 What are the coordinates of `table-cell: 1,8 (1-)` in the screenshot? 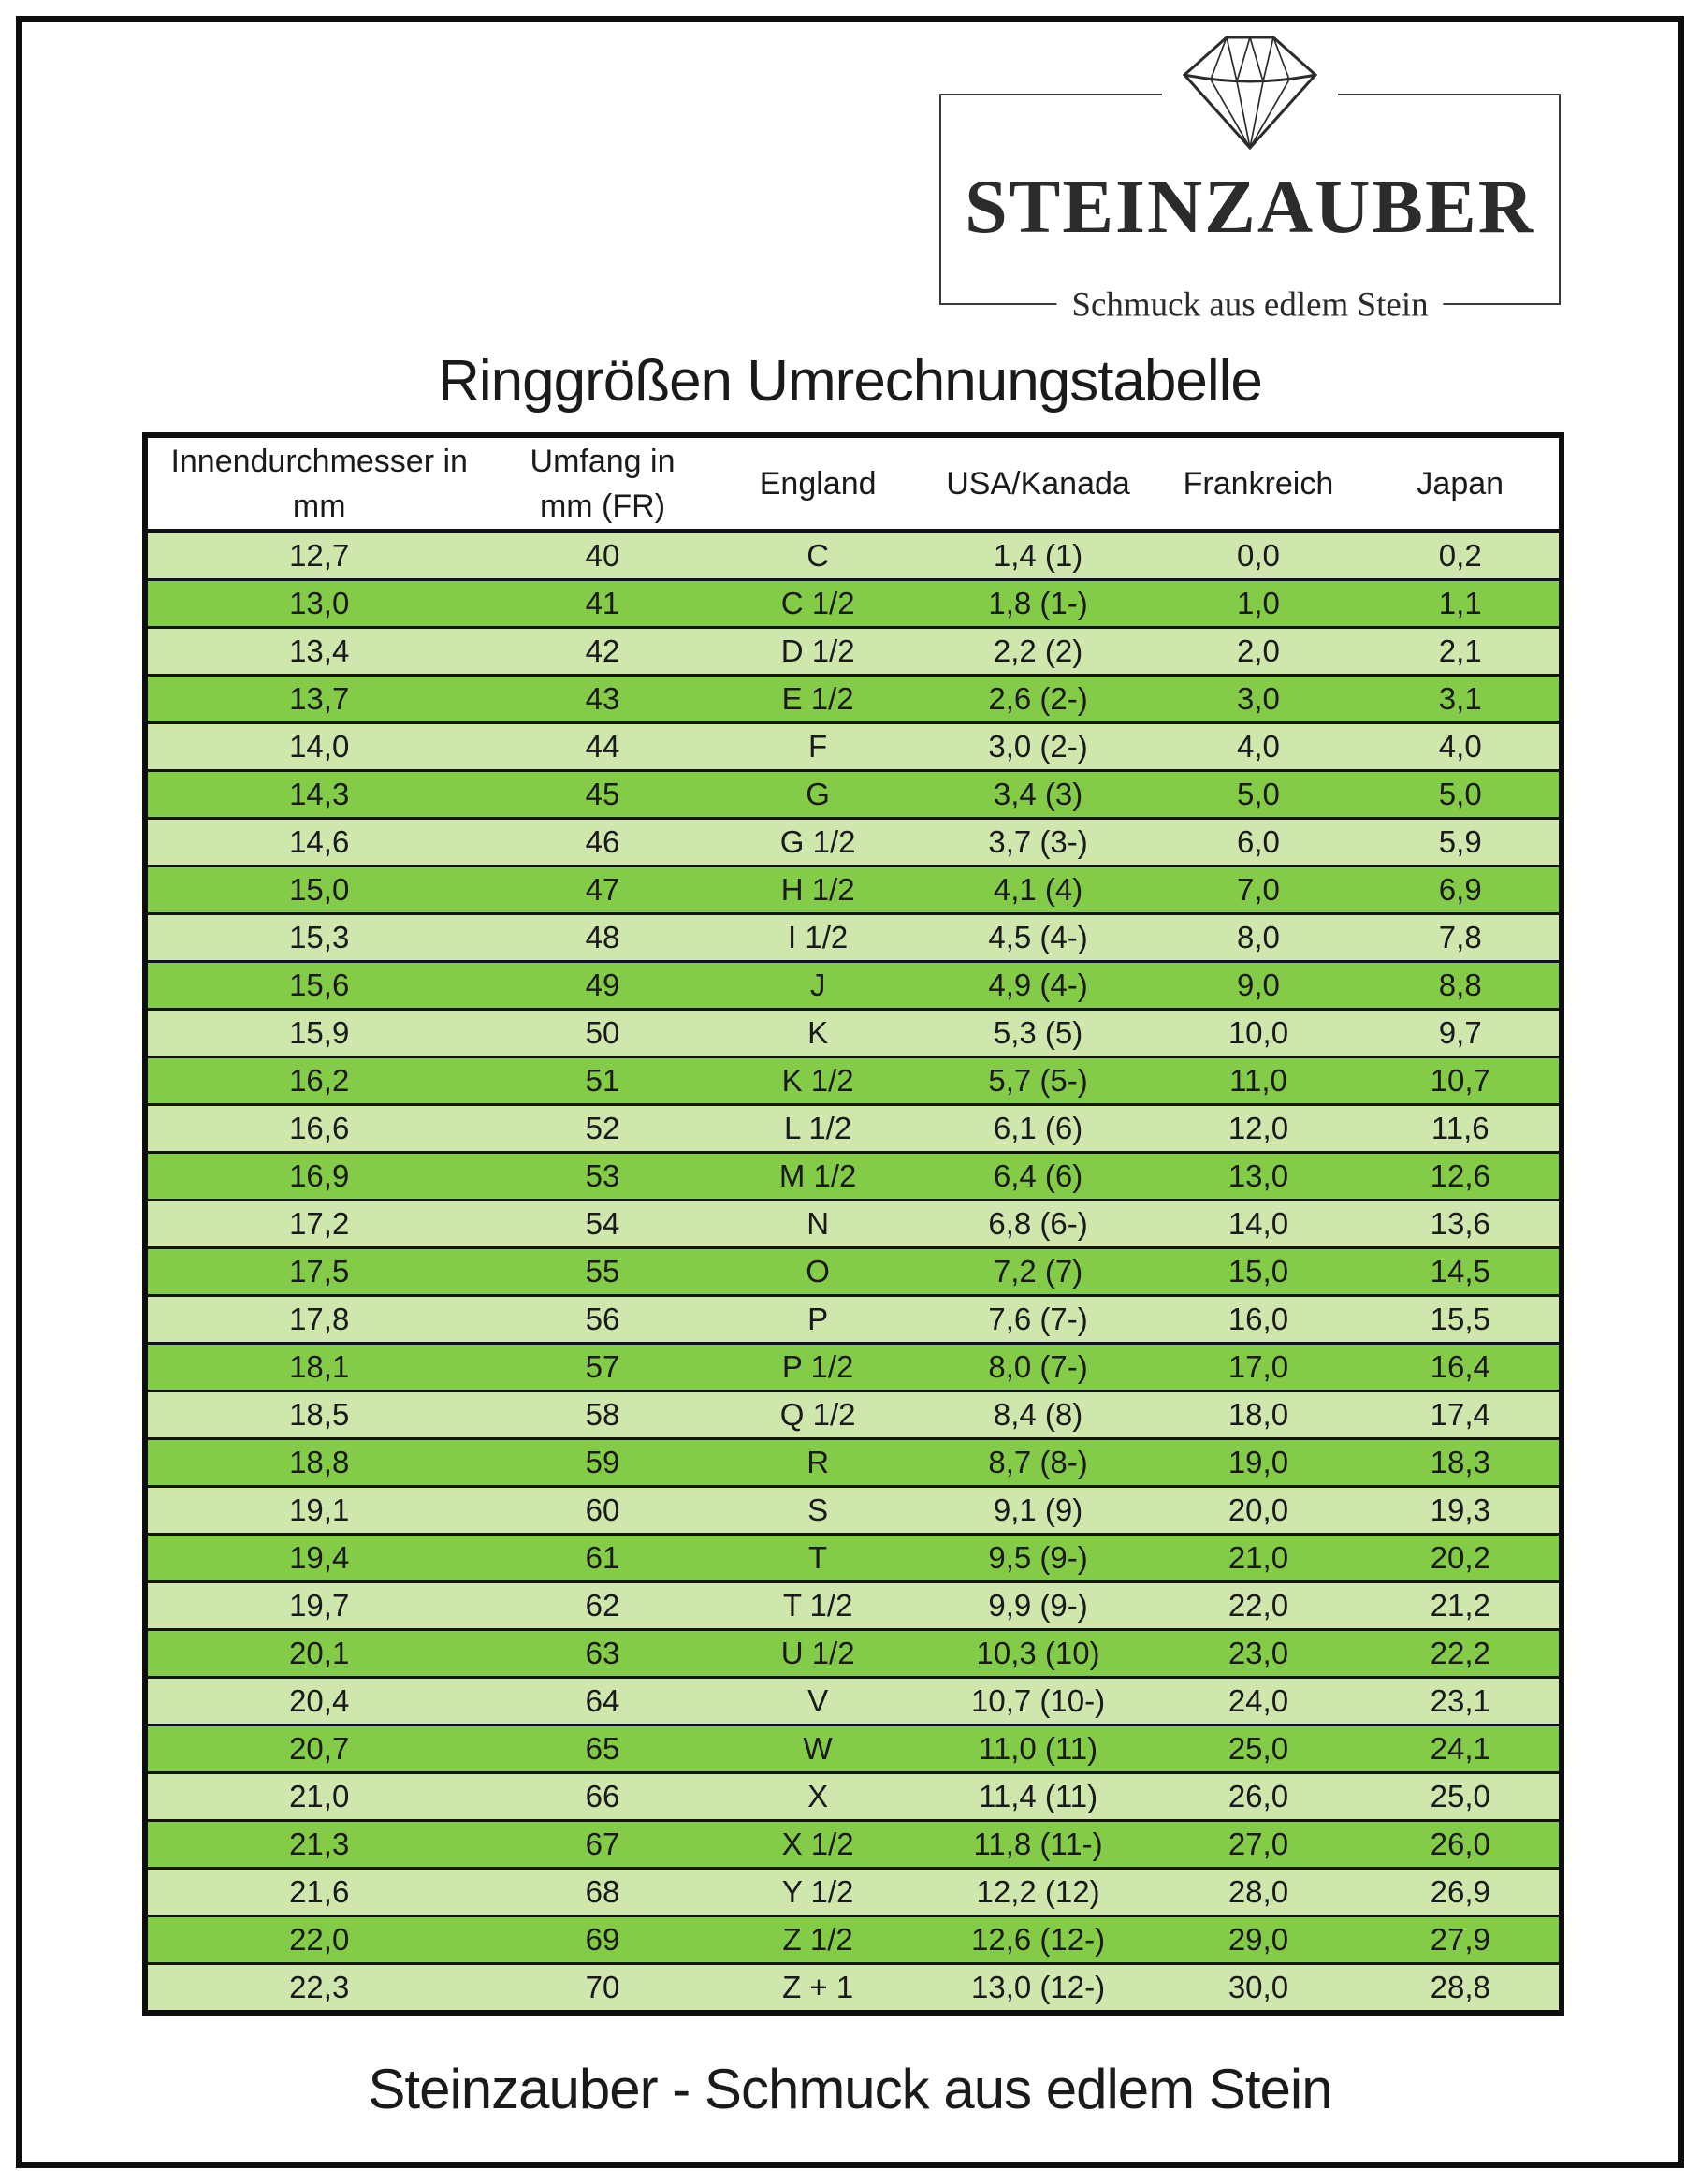 It's located at (1038, 603).